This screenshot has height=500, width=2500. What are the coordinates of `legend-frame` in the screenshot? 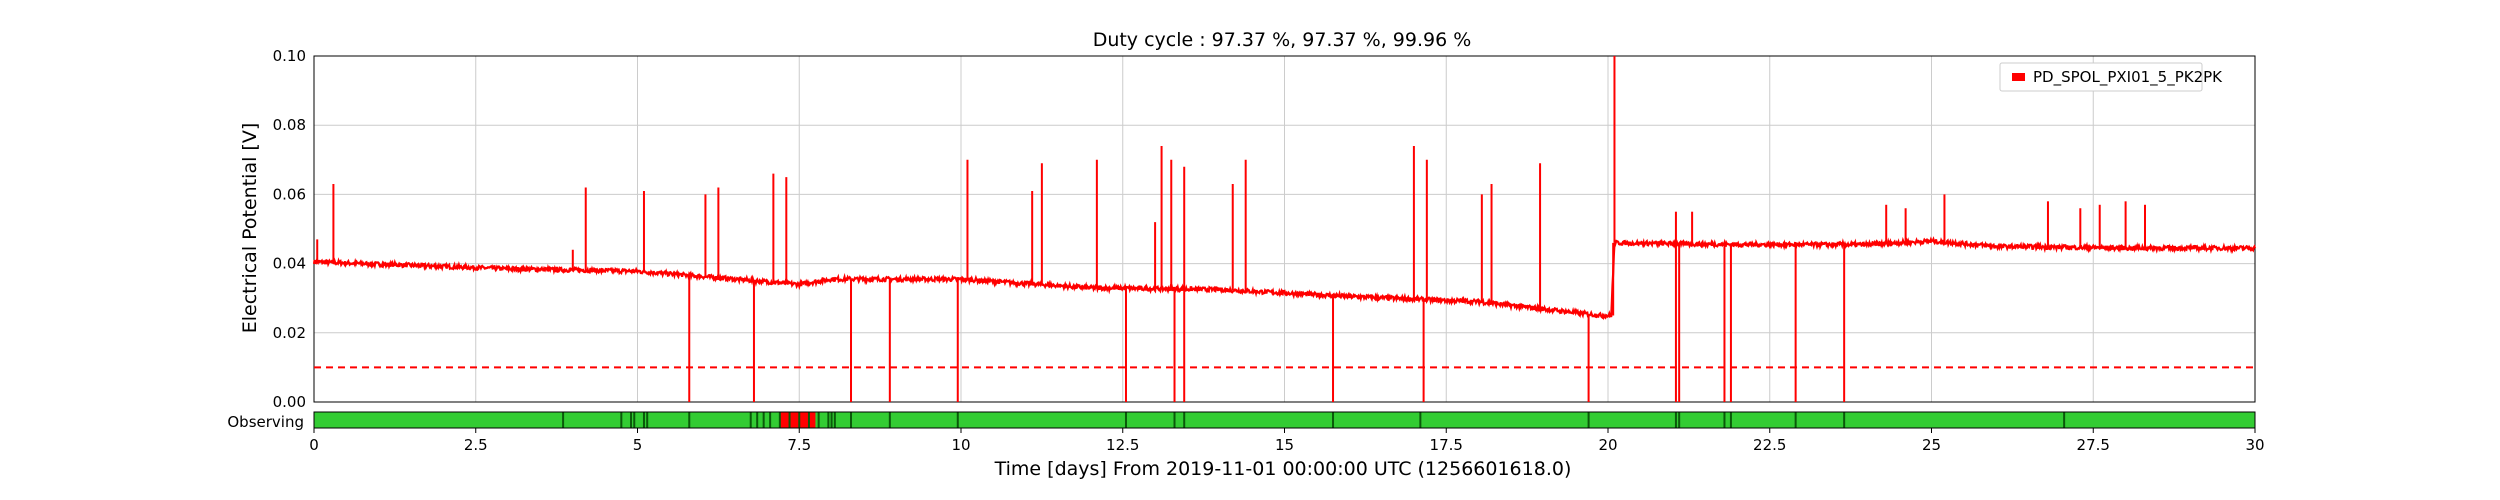 It's located at (2101, 77).